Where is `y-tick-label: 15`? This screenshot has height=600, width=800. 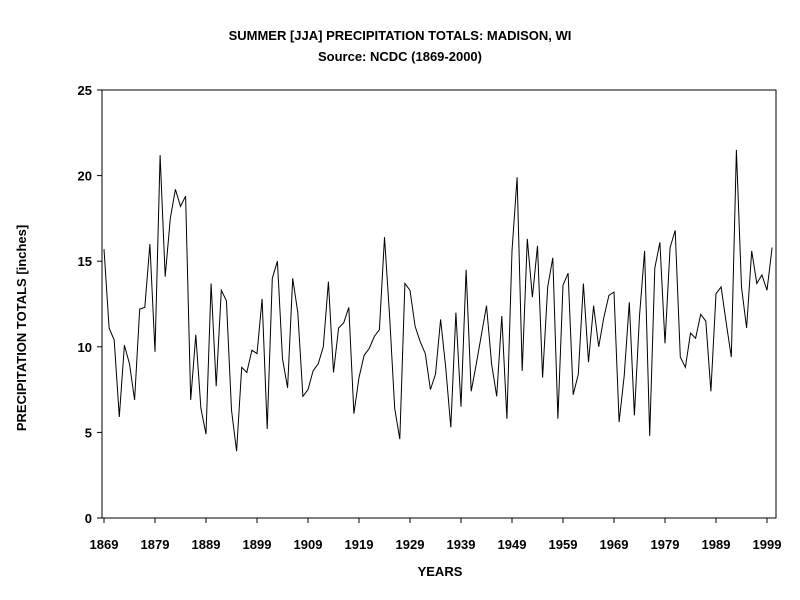
y-tick-label: 15 is located at coordinates (85, 261).